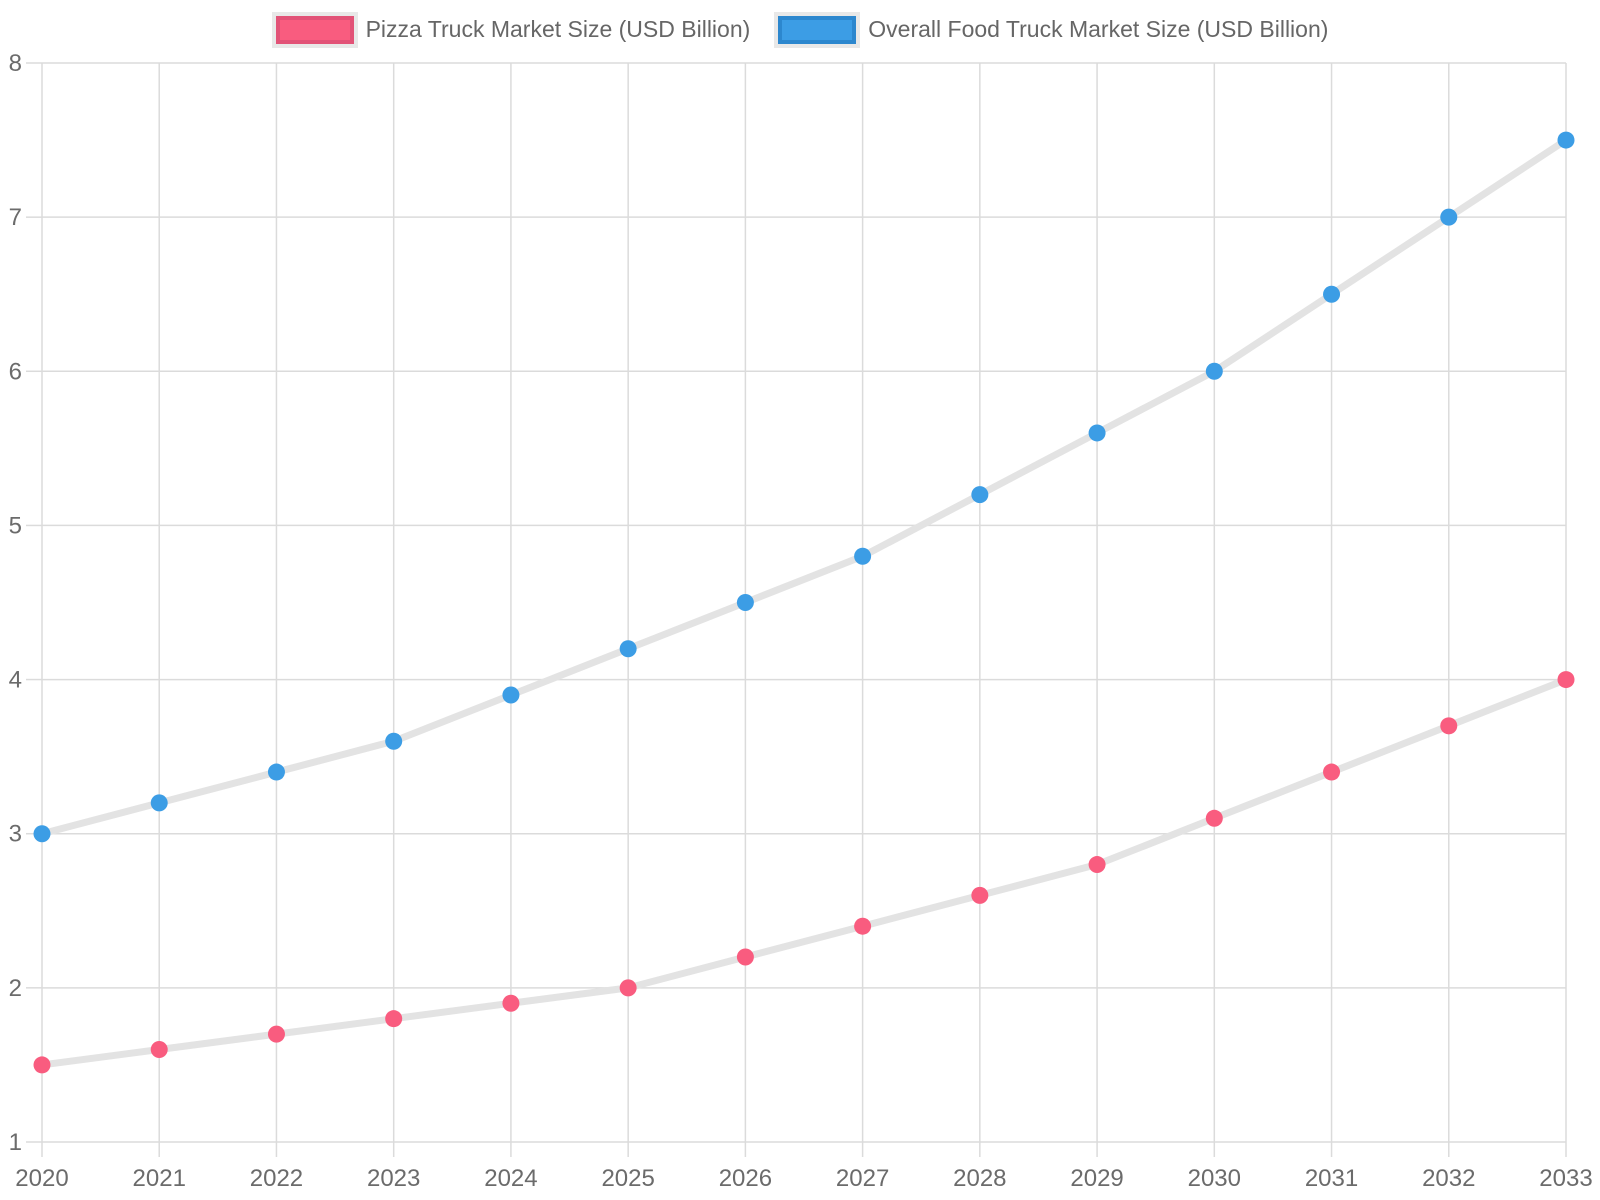  I want to click on legend-item-0: Pizza Truck Market Size (USD Billion), so click(511, 30).